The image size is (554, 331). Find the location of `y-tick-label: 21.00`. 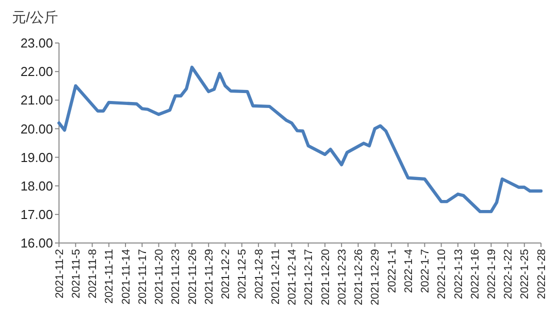

y-tick-label: 21.00 is located at coordinates (36, 100).